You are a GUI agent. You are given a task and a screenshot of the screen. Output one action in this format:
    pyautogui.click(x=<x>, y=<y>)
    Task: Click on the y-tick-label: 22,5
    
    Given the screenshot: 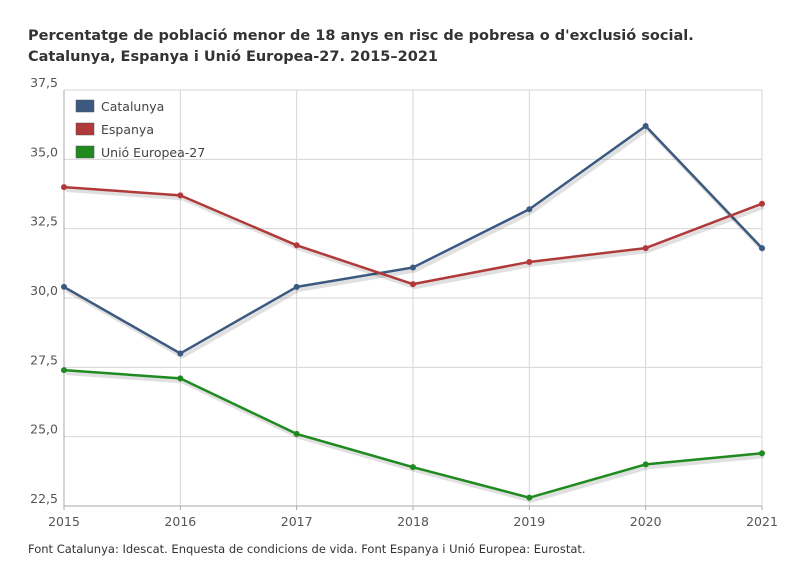 What is the action you would take?
    pyautogui.click(x=44, y=498)
    